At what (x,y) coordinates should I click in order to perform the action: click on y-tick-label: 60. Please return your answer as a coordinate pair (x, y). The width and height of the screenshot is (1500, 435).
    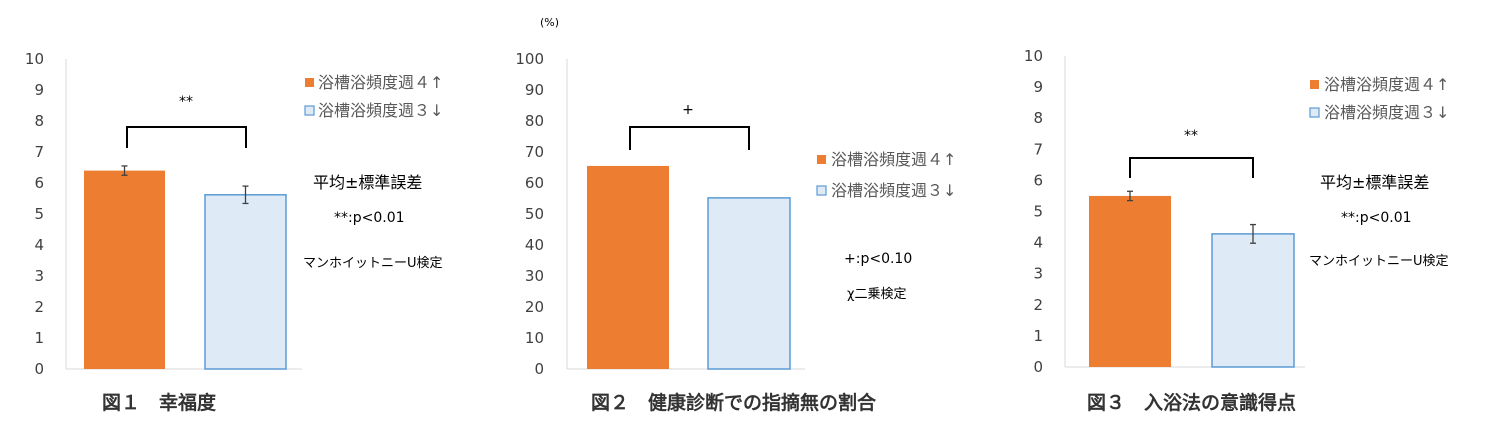
    Looking at the image, I should click on (534, 183).